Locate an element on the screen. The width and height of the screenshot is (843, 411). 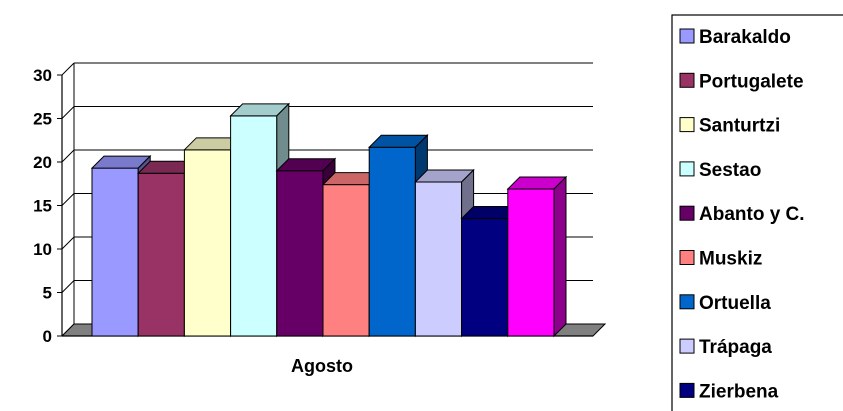
legend-item: Portugalete is located at coordinates (741, 81).